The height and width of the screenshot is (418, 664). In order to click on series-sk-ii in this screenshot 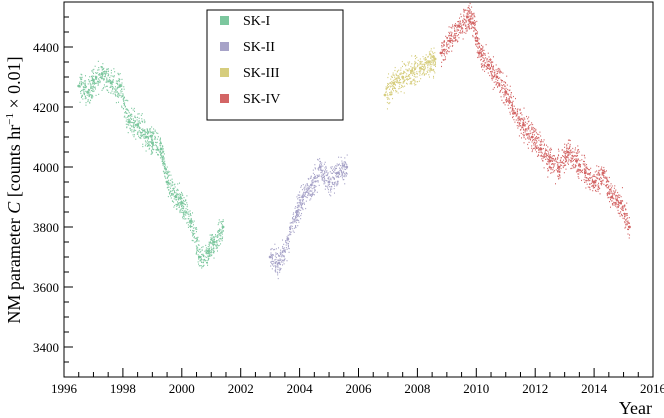, I will do `click(308, 217)`.